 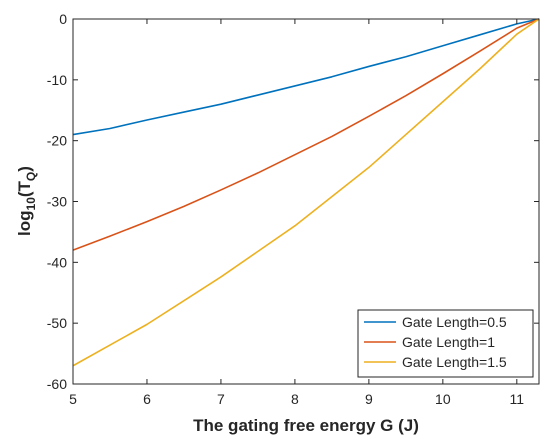 I want to click on legend-label-2: Gate Length=1, so click(x=448, y=342).